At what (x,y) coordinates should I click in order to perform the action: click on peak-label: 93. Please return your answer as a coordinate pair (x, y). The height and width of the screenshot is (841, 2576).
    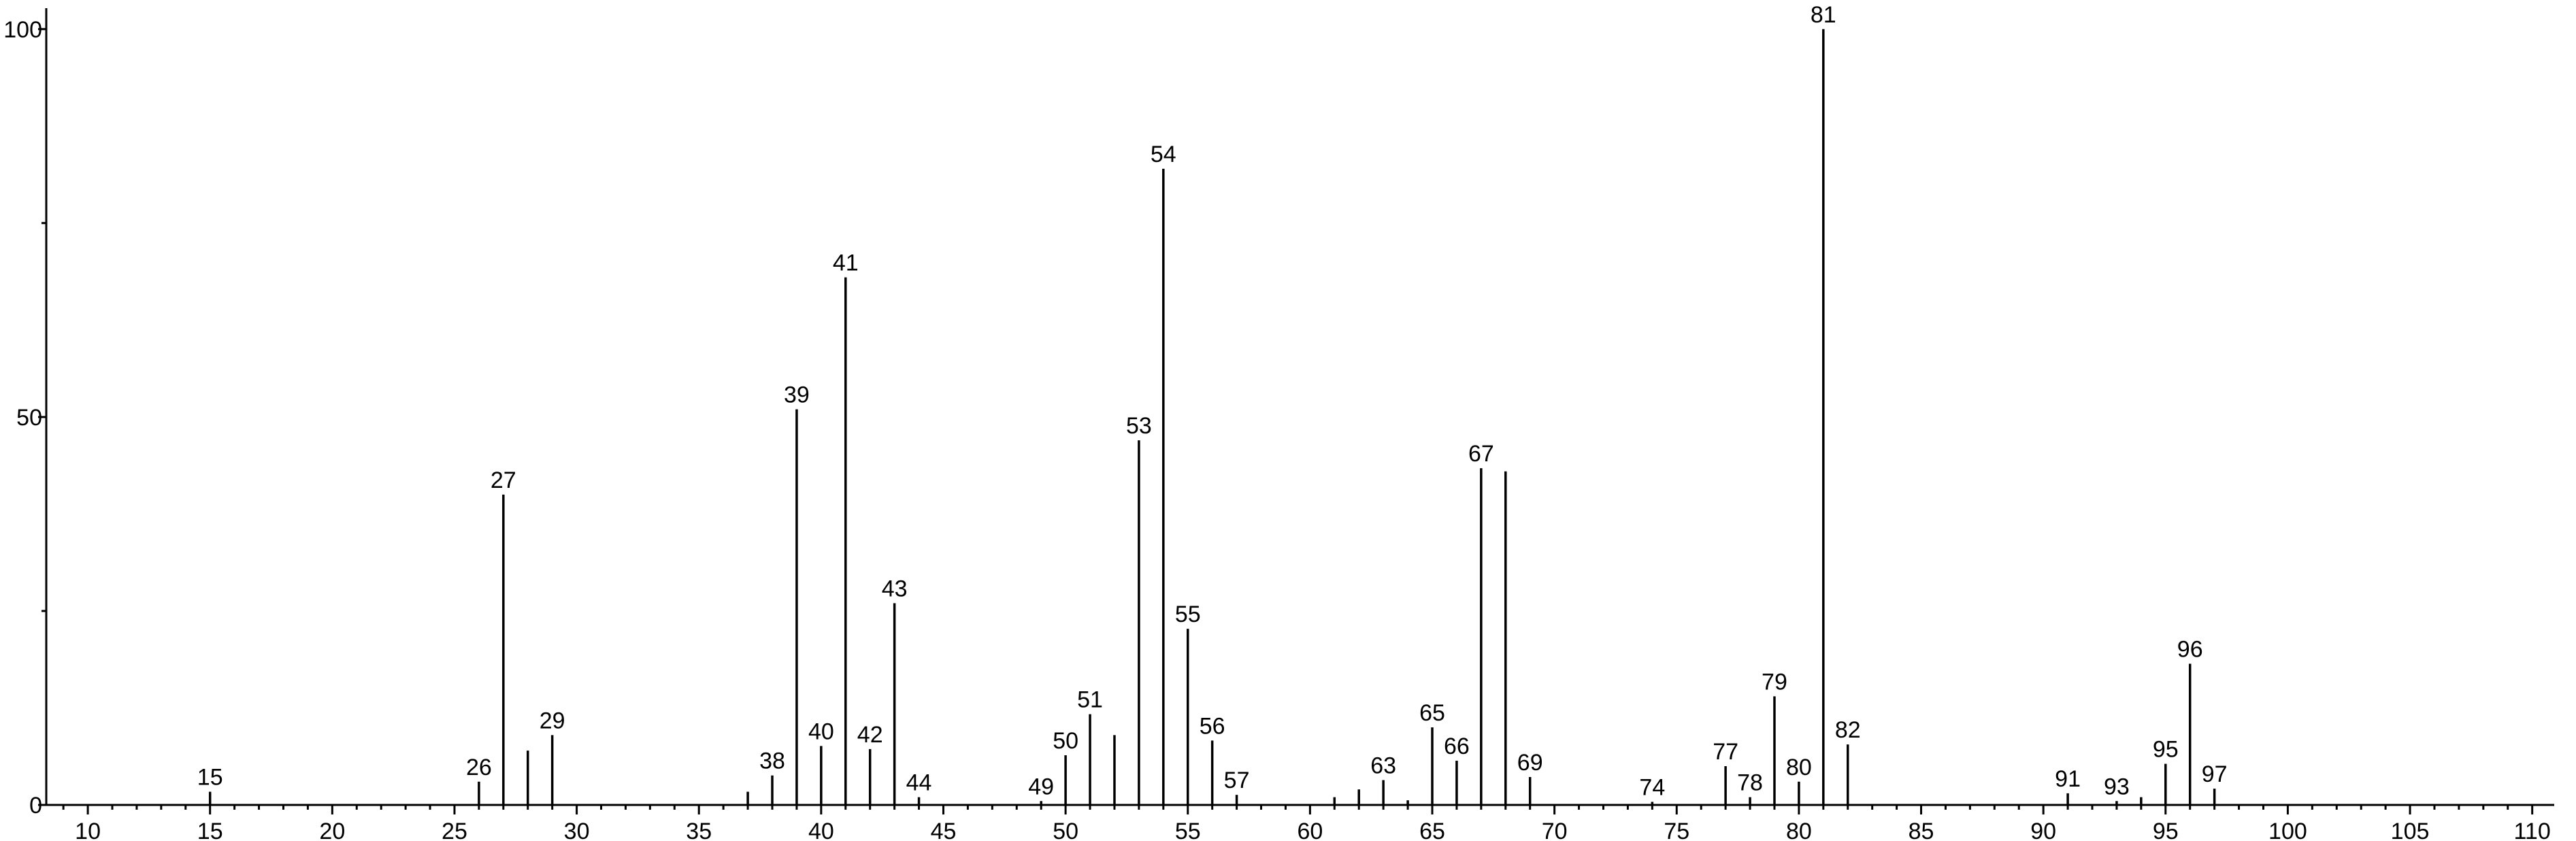
    Looking at the image, I should click on (2117, 787).